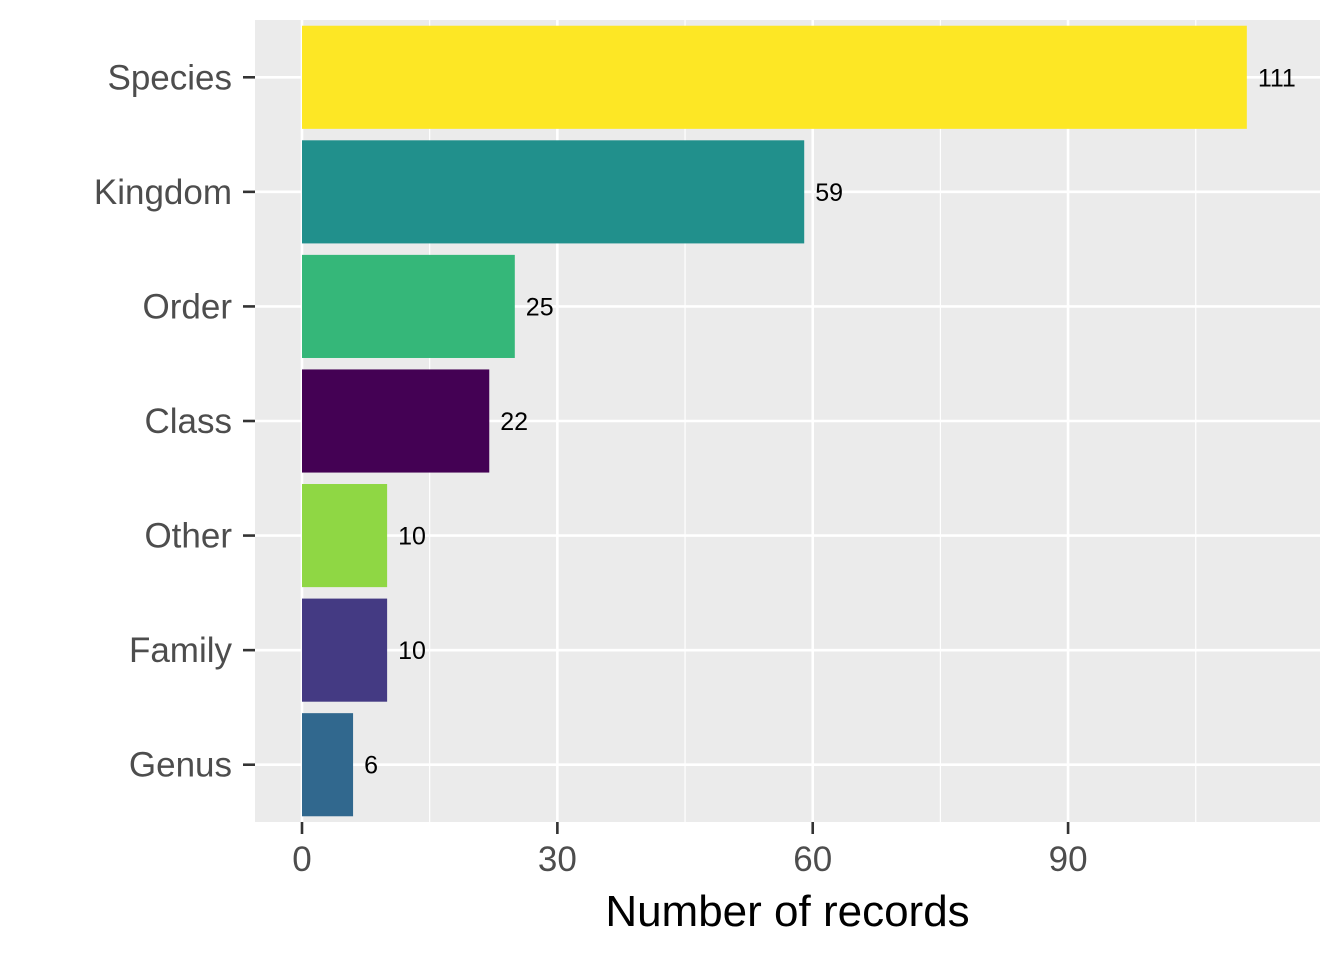  I want to click on bar-species, so click(774, 77).